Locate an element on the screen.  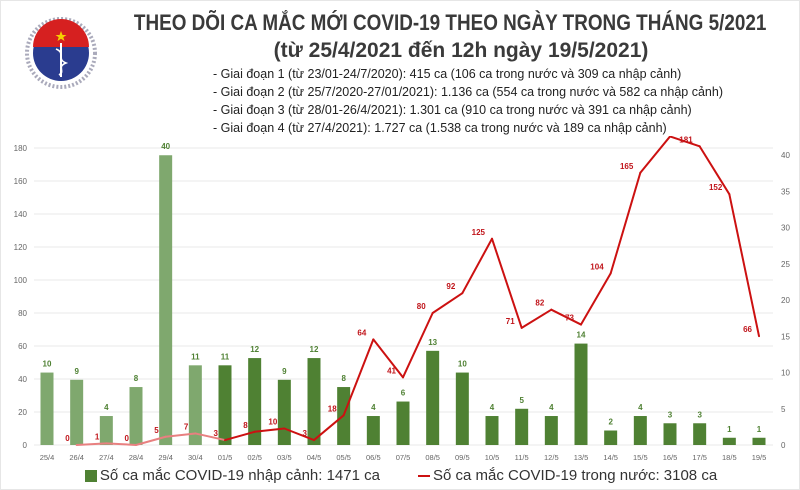
left-axis-tick-label: 160 is located at coordinates (21, 181).